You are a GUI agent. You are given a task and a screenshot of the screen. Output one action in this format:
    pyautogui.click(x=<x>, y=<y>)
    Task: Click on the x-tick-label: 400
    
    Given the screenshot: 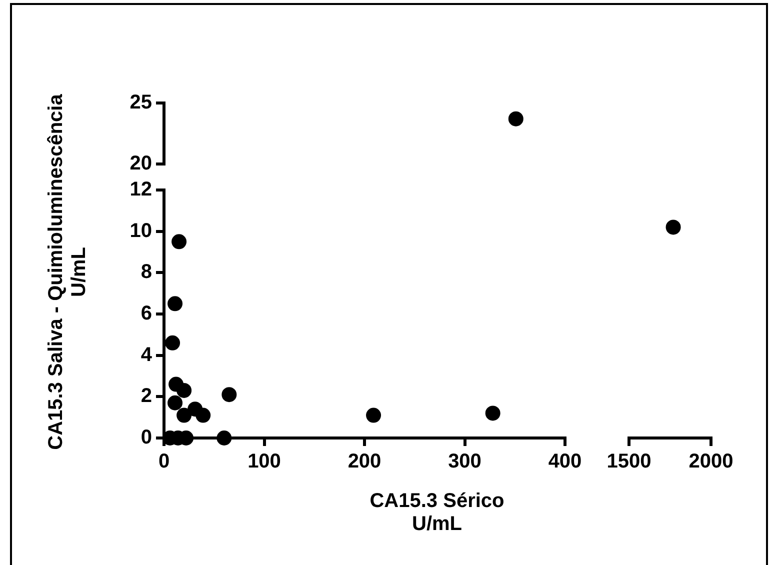 What is the action you would take?
    pyautogui.click(x=565, y=461)
    